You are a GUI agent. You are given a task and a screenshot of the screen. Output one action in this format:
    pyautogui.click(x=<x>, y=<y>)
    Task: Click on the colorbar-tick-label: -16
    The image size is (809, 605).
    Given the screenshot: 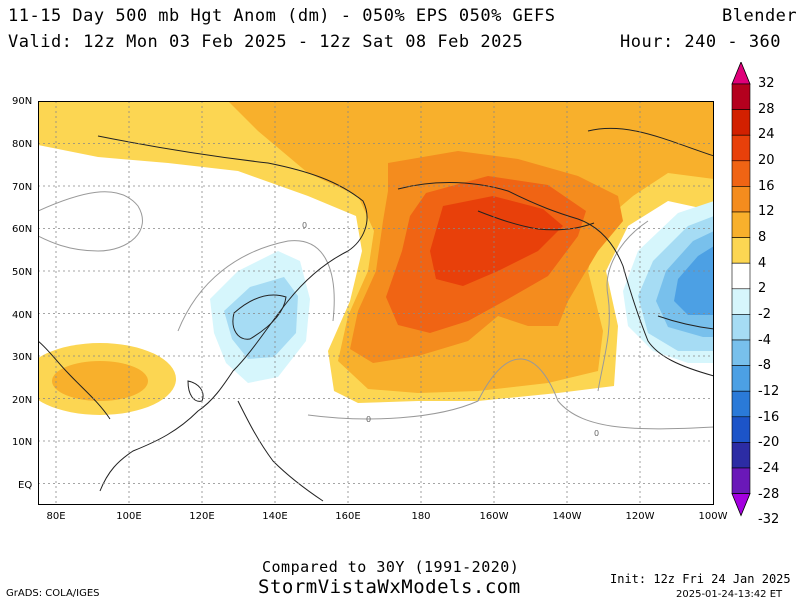 What is the action you would take?
    pyautogui.click(x=769, y=417)
    